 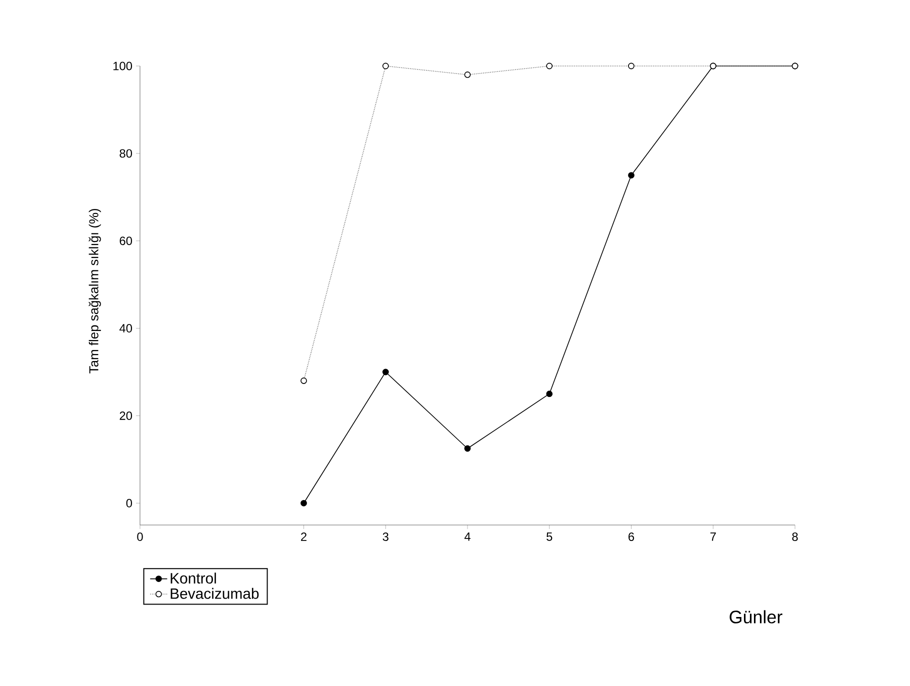 I want to click on y-axis-title: Tam flep sağkalım sıklığı (%), so click(x=94, y=291).